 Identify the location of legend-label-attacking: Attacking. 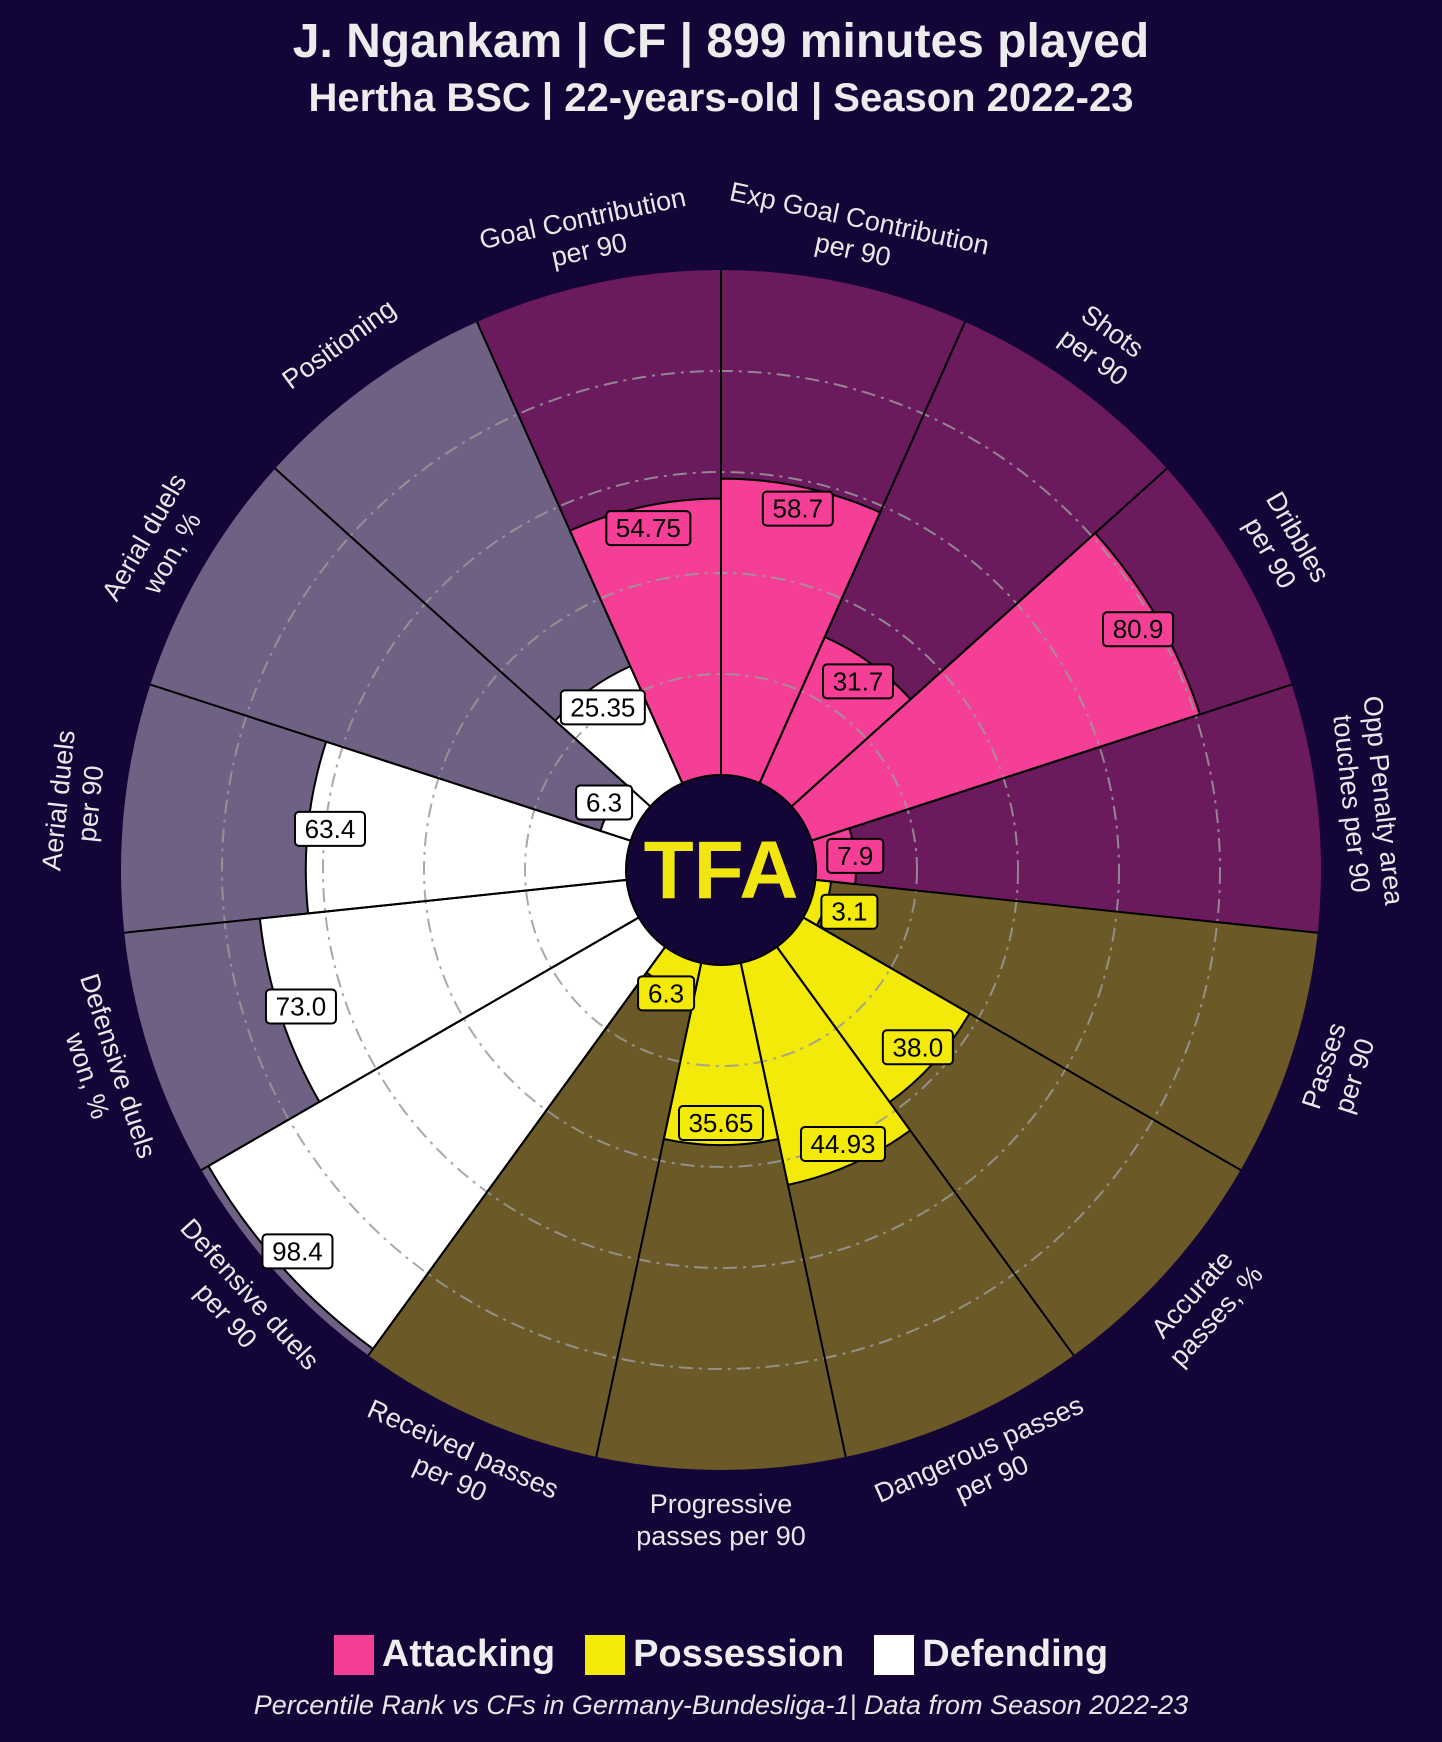
(468, 1654).